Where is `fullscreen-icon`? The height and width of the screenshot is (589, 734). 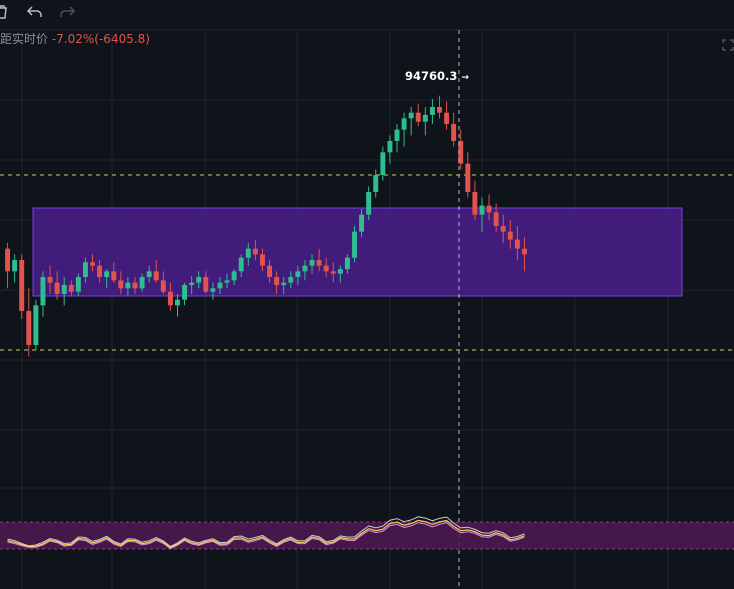 fullscreen-icon is located at coordinates (728, 43).